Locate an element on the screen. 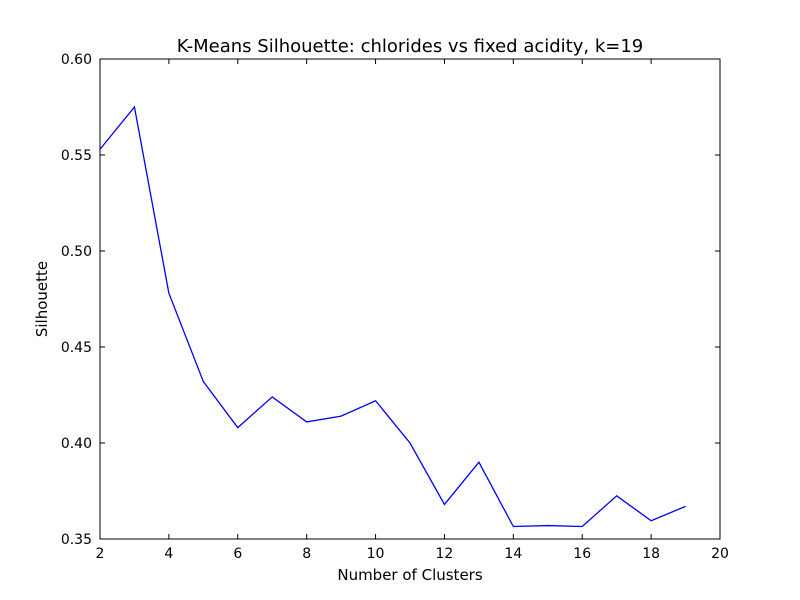 The height and width of the screenshot is (600, 800). y-tick-label: 0.40 is located at coordinates (76, 444).